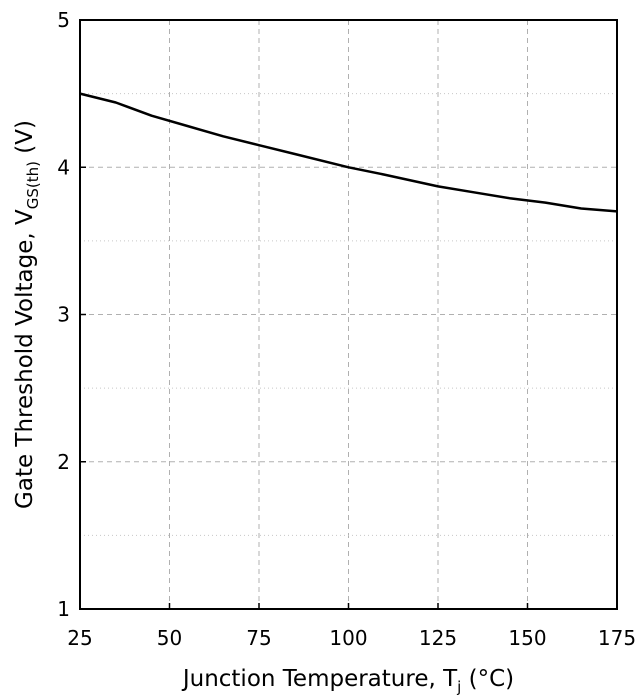 This screenshot has width=642, height=698. Describe the element at coordinates (617, 638) in the screenshot. I see `x-tick-label: 175` at that location.